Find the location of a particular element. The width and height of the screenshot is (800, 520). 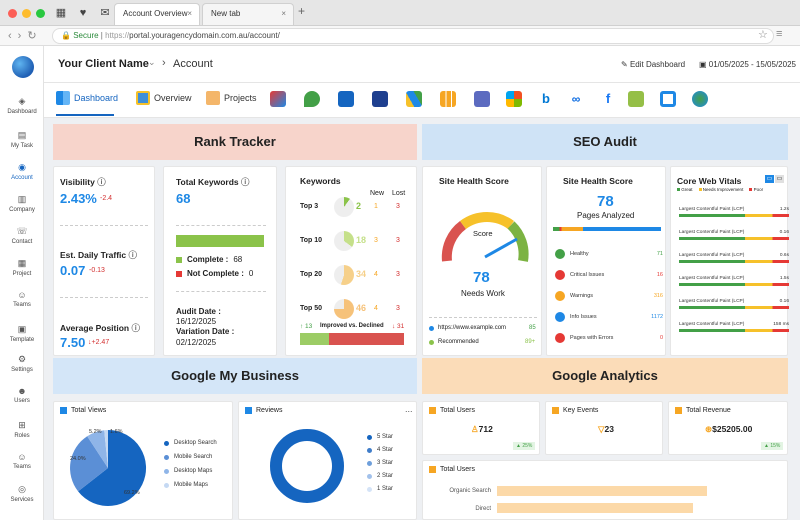

legend-desktop-search: Desktop Search is located at coordinates (190, 443).